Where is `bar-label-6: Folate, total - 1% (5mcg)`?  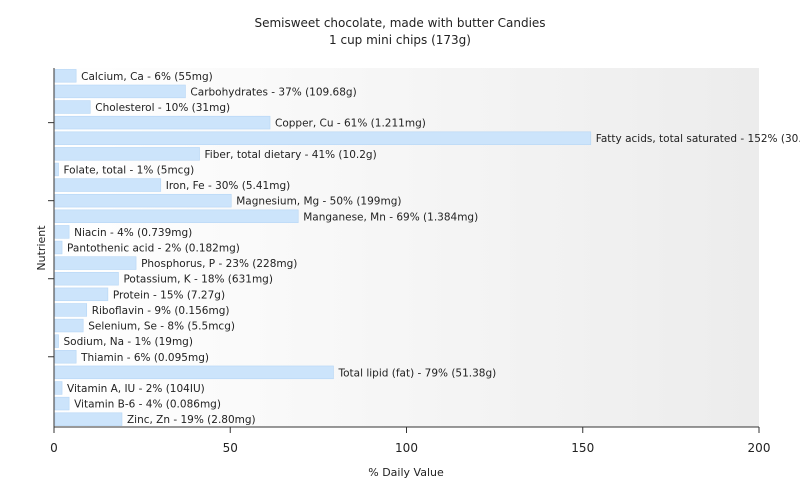 bar-label-6: Folate, total - 1% (5mcg) is located at coordinates (129, 170).